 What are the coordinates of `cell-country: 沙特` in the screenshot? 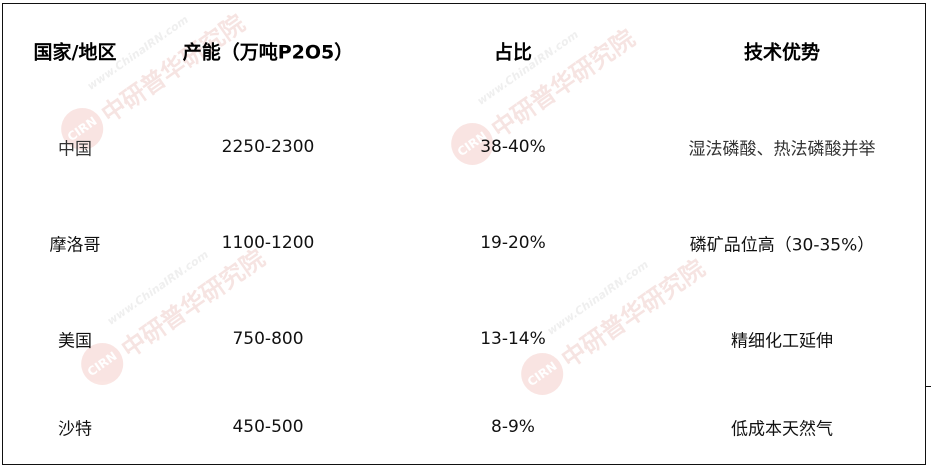 It's located at (75, 429).